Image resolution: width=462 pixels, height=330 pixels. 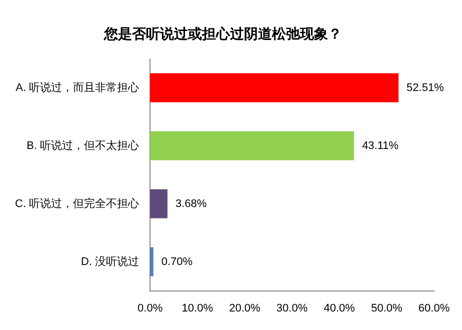 What do you see at coordinates (386, 308) in the screenshot?
I see `x-tick-label: 50.0%` at bounding box center [386, 308].